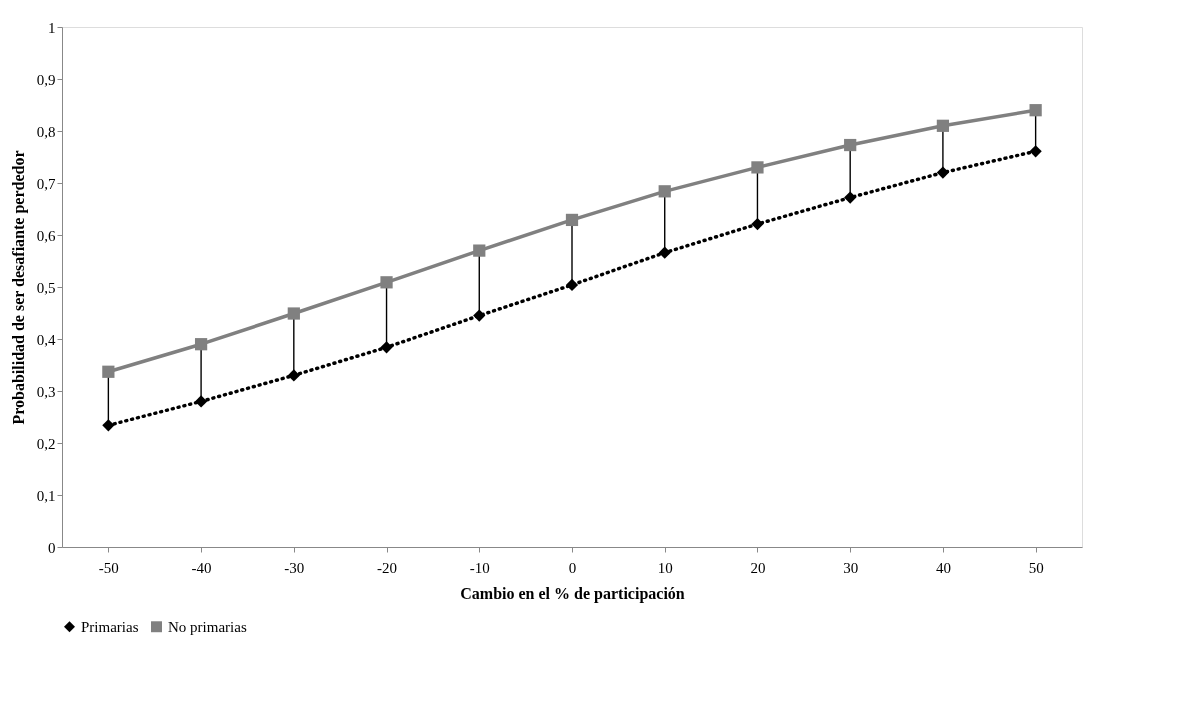 The height and width of the screenshot is (715, 1182). Describe the element at coordinates (46, 339) in the screenshot. I see `y-tick-label: 0,4` at that location.